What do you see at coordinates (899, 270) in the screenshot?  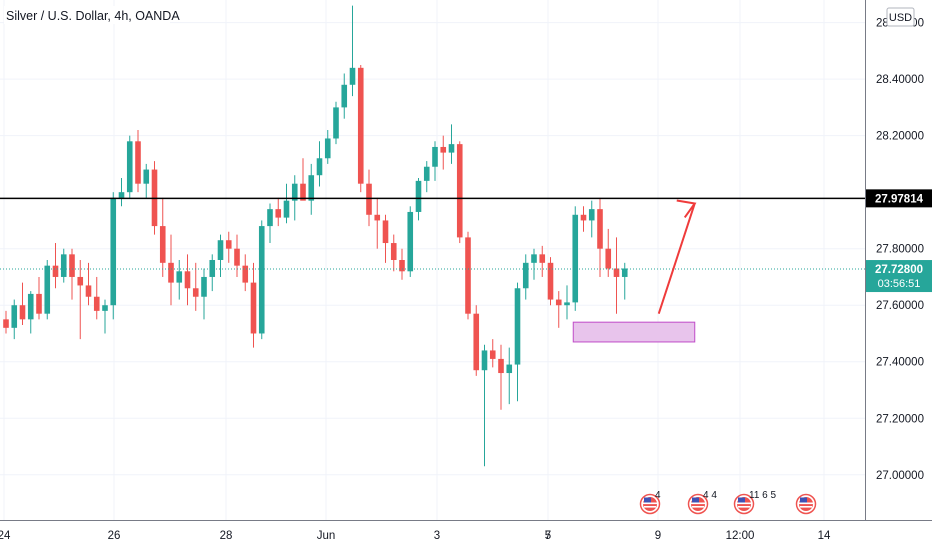 I see `current-price-value: 27.72800` at bounding box center [899, 270].